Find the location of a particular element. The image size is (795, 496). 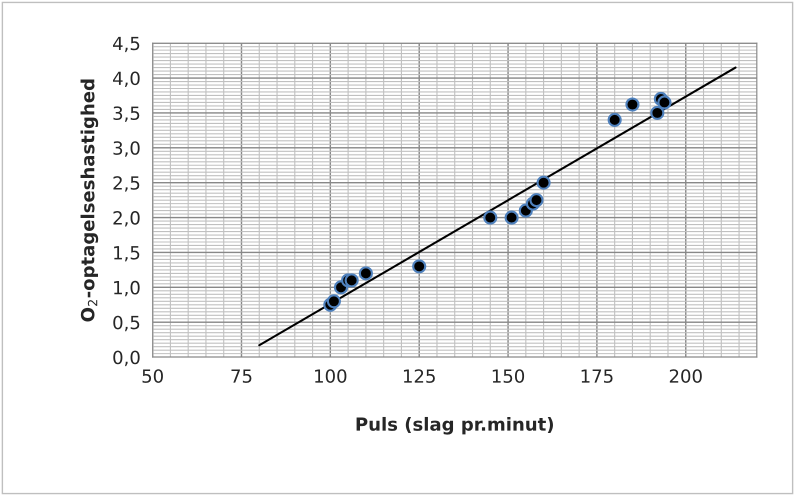

x-tick-label: 100 is located at coordinates (330, 376).